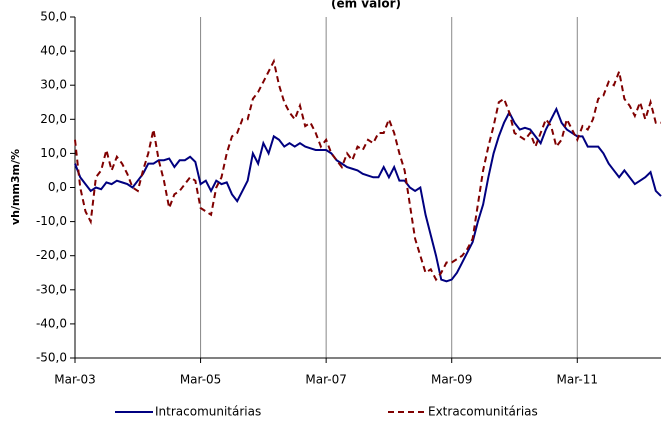  Describe the element at coordinates (200, 380) in the screenshot. I see `x-tick-label: Mar-05` at that location.